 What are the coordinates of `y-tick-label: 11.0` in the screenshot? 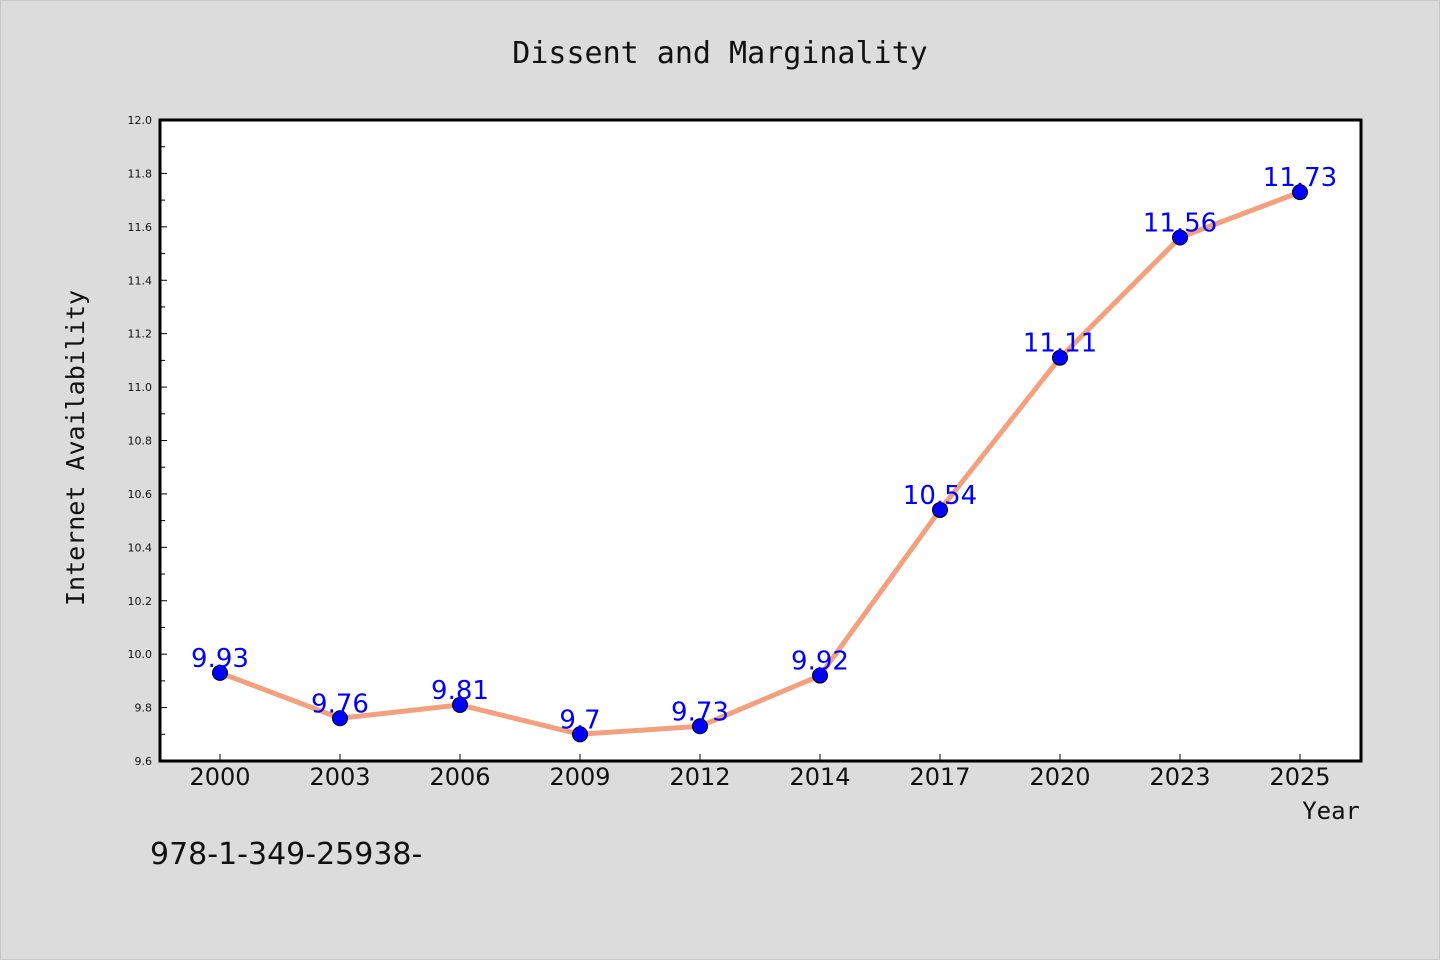 It's located at (140, 387).